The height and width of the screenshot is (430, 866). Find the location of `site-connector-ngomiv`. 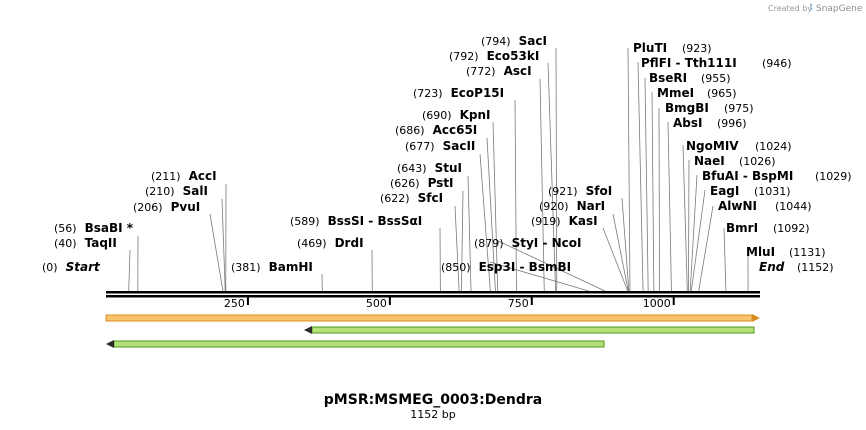

site-connector-ngomiv is located at coordinates (685, 218).